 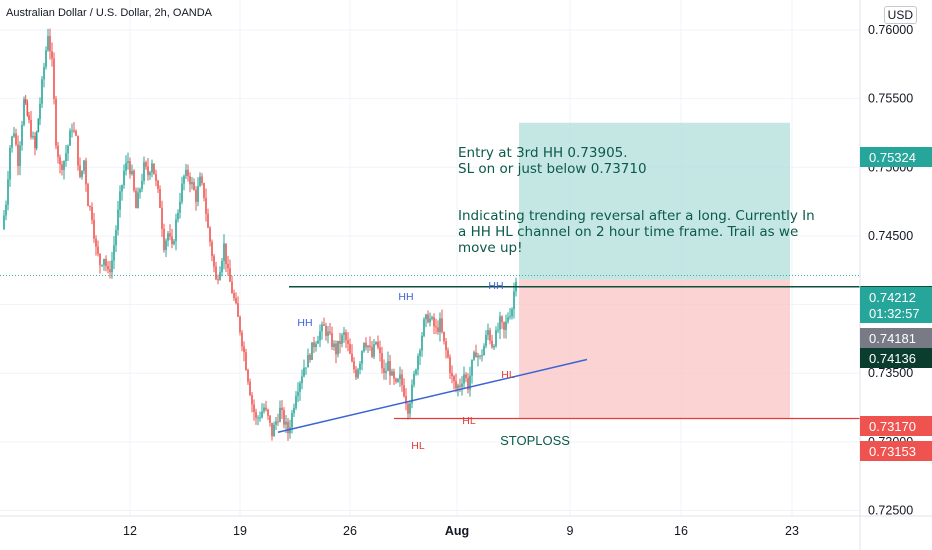 I want to click on currency-button: USD, so click(x=900, y=15).